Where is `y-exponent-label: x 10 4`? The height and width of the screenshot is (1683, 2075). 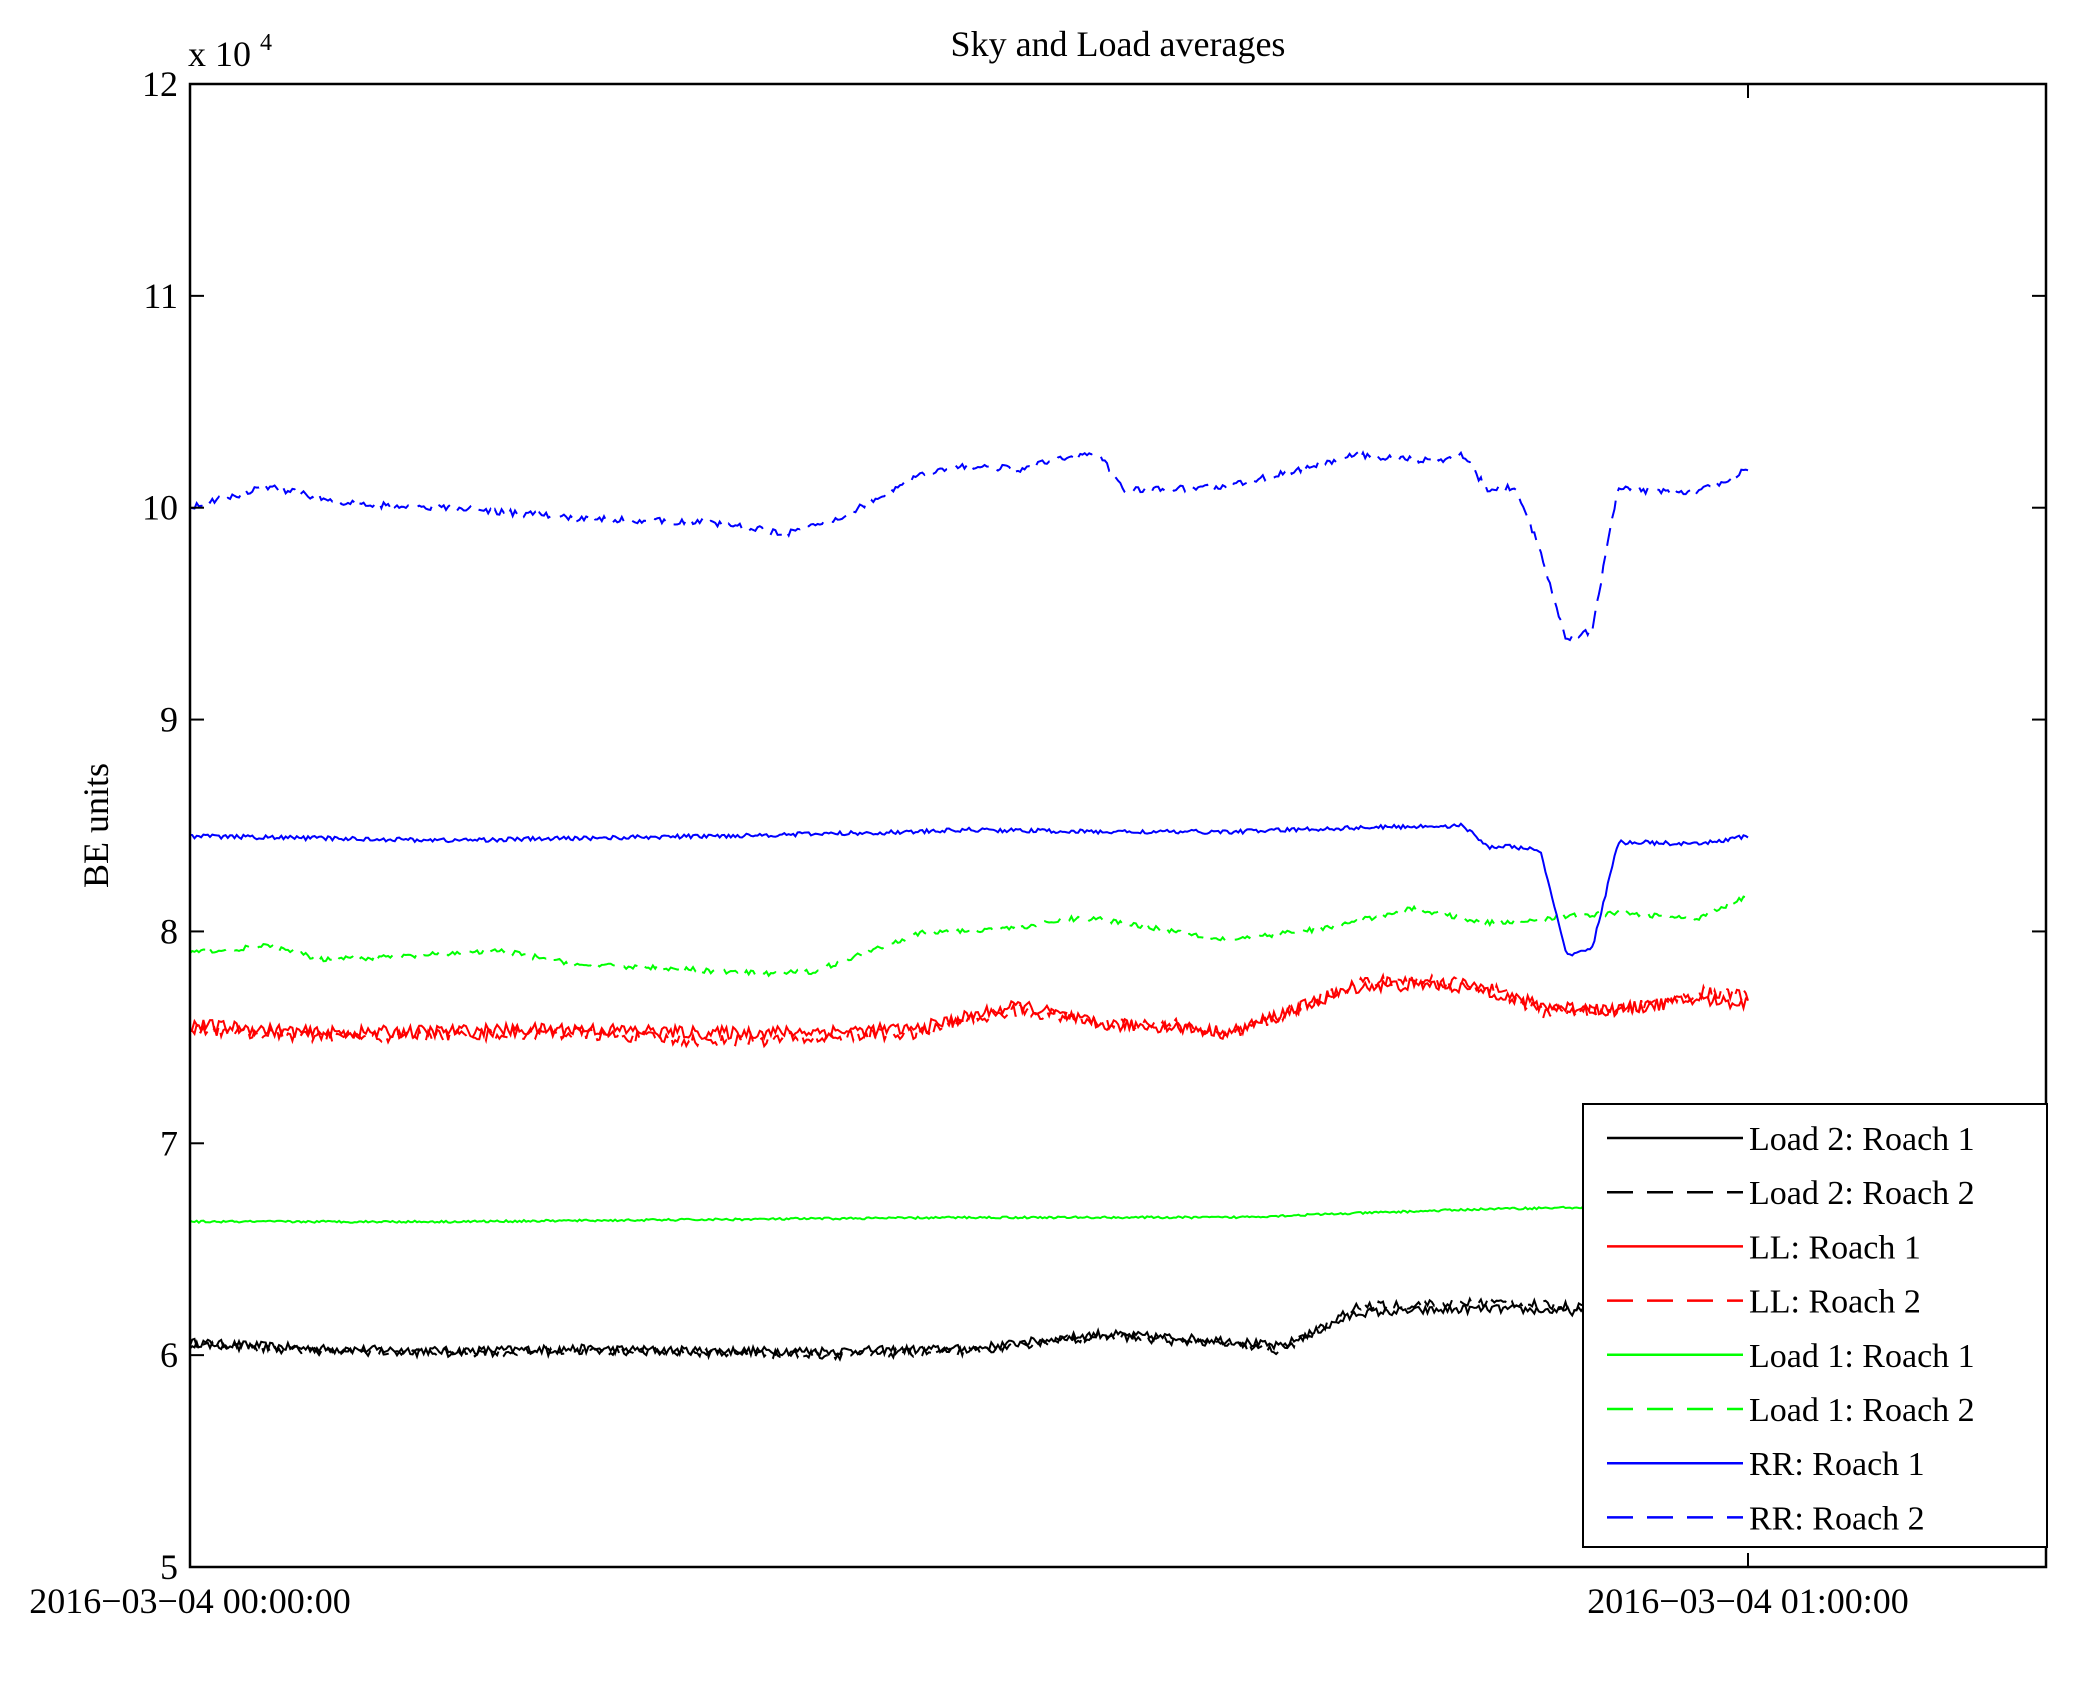 y-exponent-label: x 10 4 is located at coordinates (230, 52).